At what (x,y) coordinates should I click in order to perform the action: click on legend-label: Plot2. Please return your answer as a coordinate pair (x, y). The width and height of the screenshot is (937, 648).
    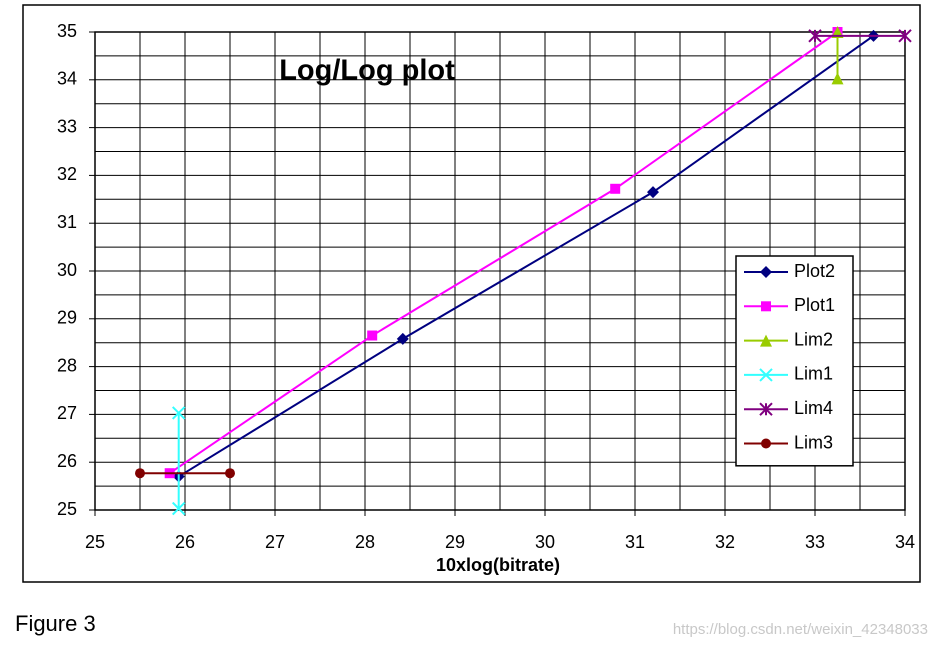
    Looking at the image, I should click on (814, 271).